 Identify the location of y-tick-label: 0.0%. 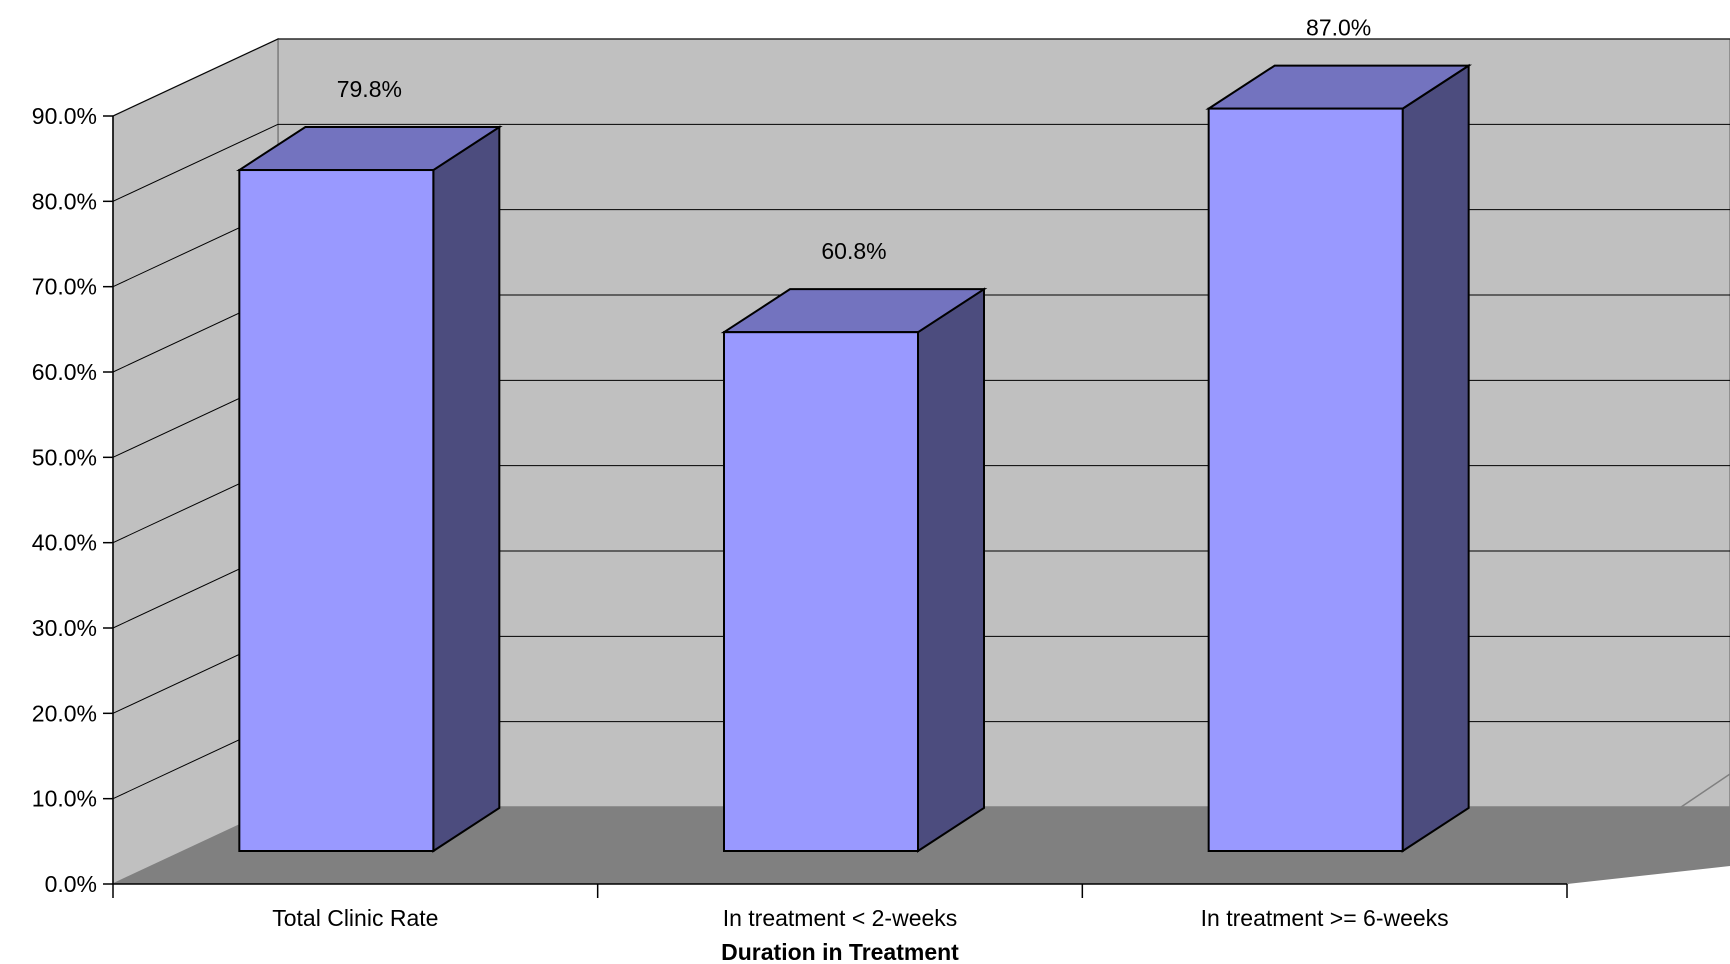
(71, 884).